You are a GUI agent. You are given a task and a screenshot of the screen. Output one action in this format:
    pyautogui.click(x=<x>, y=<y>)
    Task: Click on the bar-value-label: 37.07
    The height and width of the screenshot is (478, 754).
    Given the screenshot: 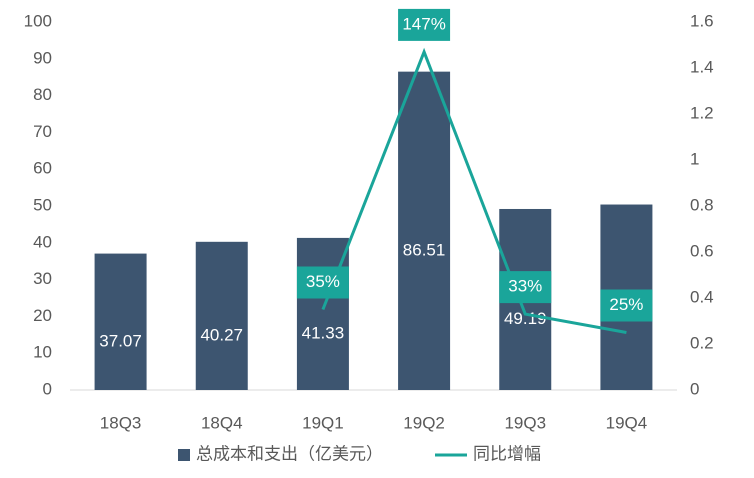 What is the action you would take?
    pyautogui.click(x=120, y=340)
    